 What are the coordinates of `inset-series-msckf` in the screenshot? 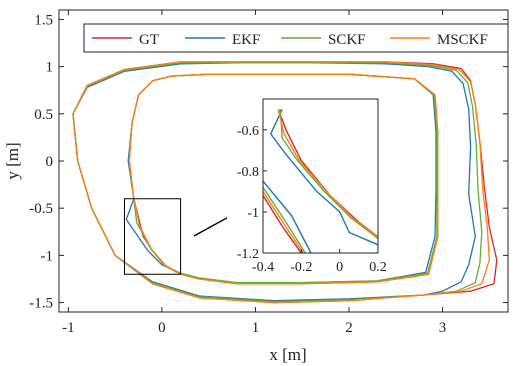 It's located at (327, 173).